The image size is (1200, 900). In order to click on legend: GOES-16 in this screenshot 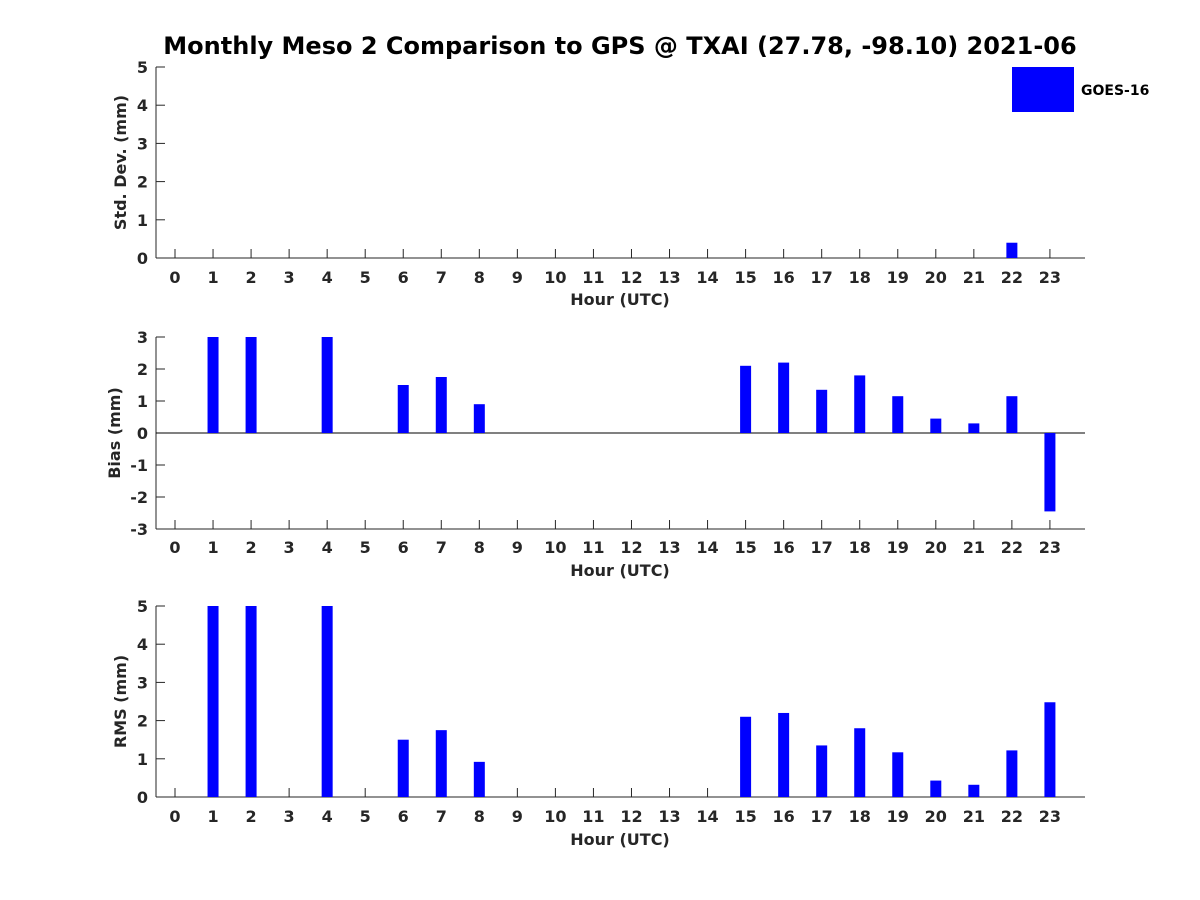, I will do `click(1080, 89)`.